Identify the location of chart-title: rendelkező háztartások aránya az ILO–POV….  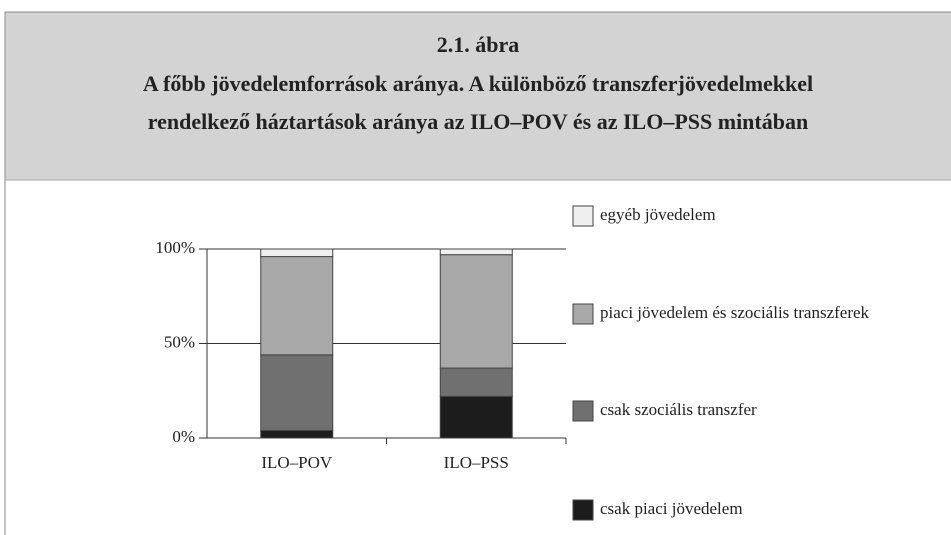
(478, 121).